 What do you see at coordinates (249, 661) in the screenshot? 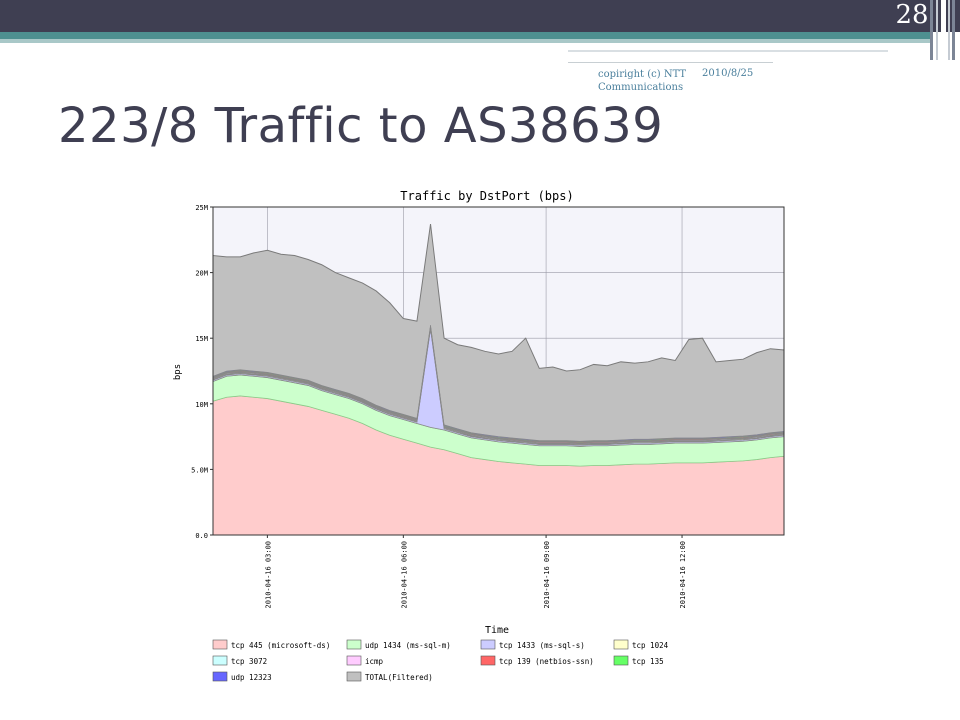
I see `legend-label: tcp 3072` at bounding box center [249, 661].